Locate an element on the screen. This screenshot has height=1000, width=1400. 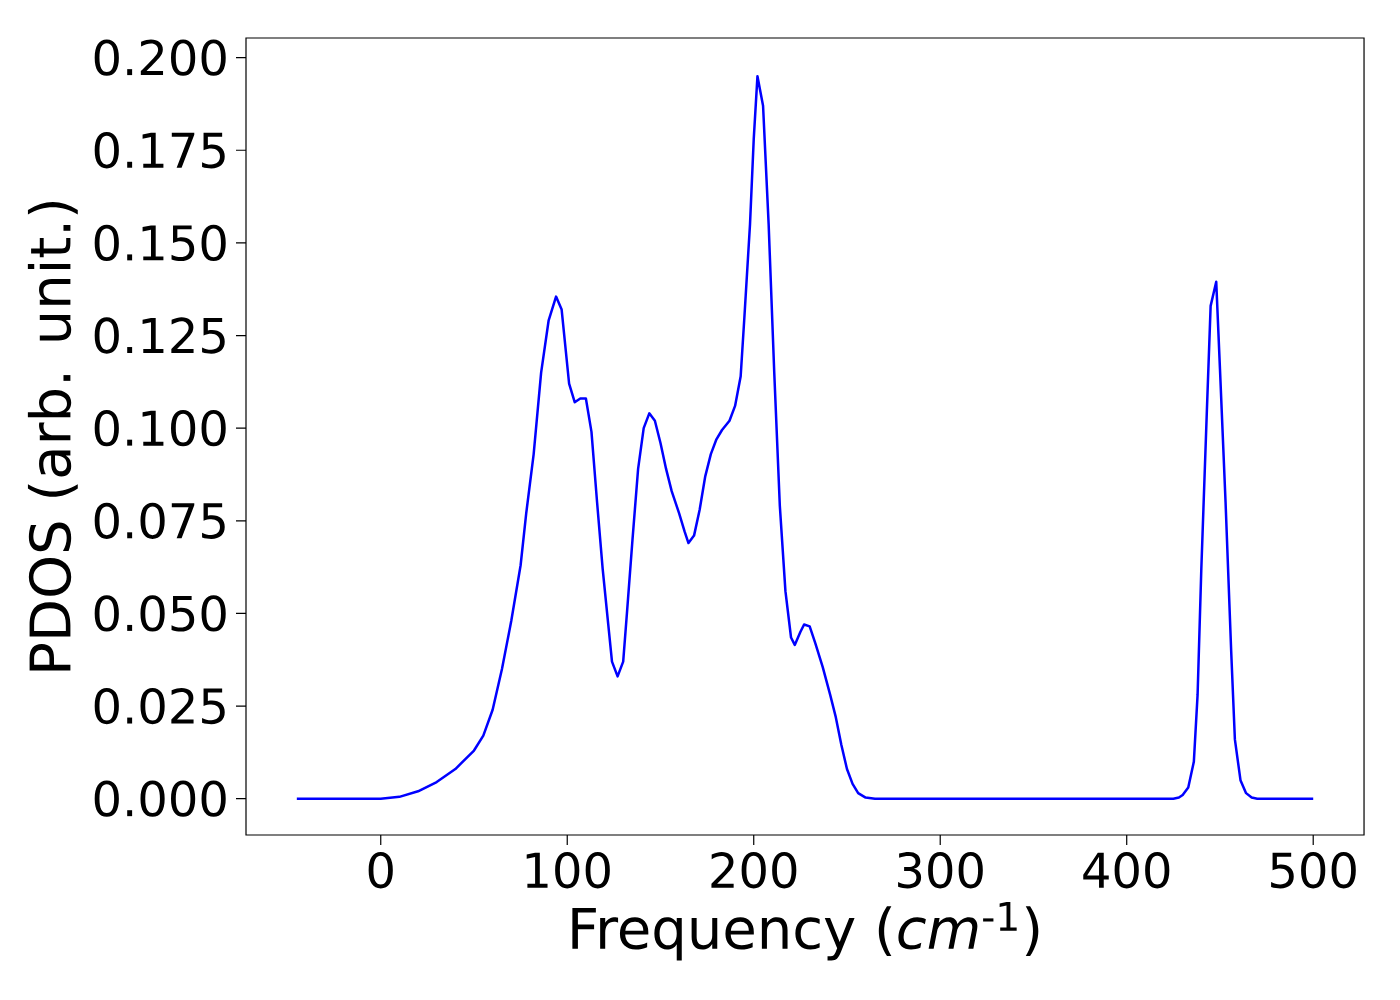
y-tick-label: 0.025 is located at coordinates (159, 706).